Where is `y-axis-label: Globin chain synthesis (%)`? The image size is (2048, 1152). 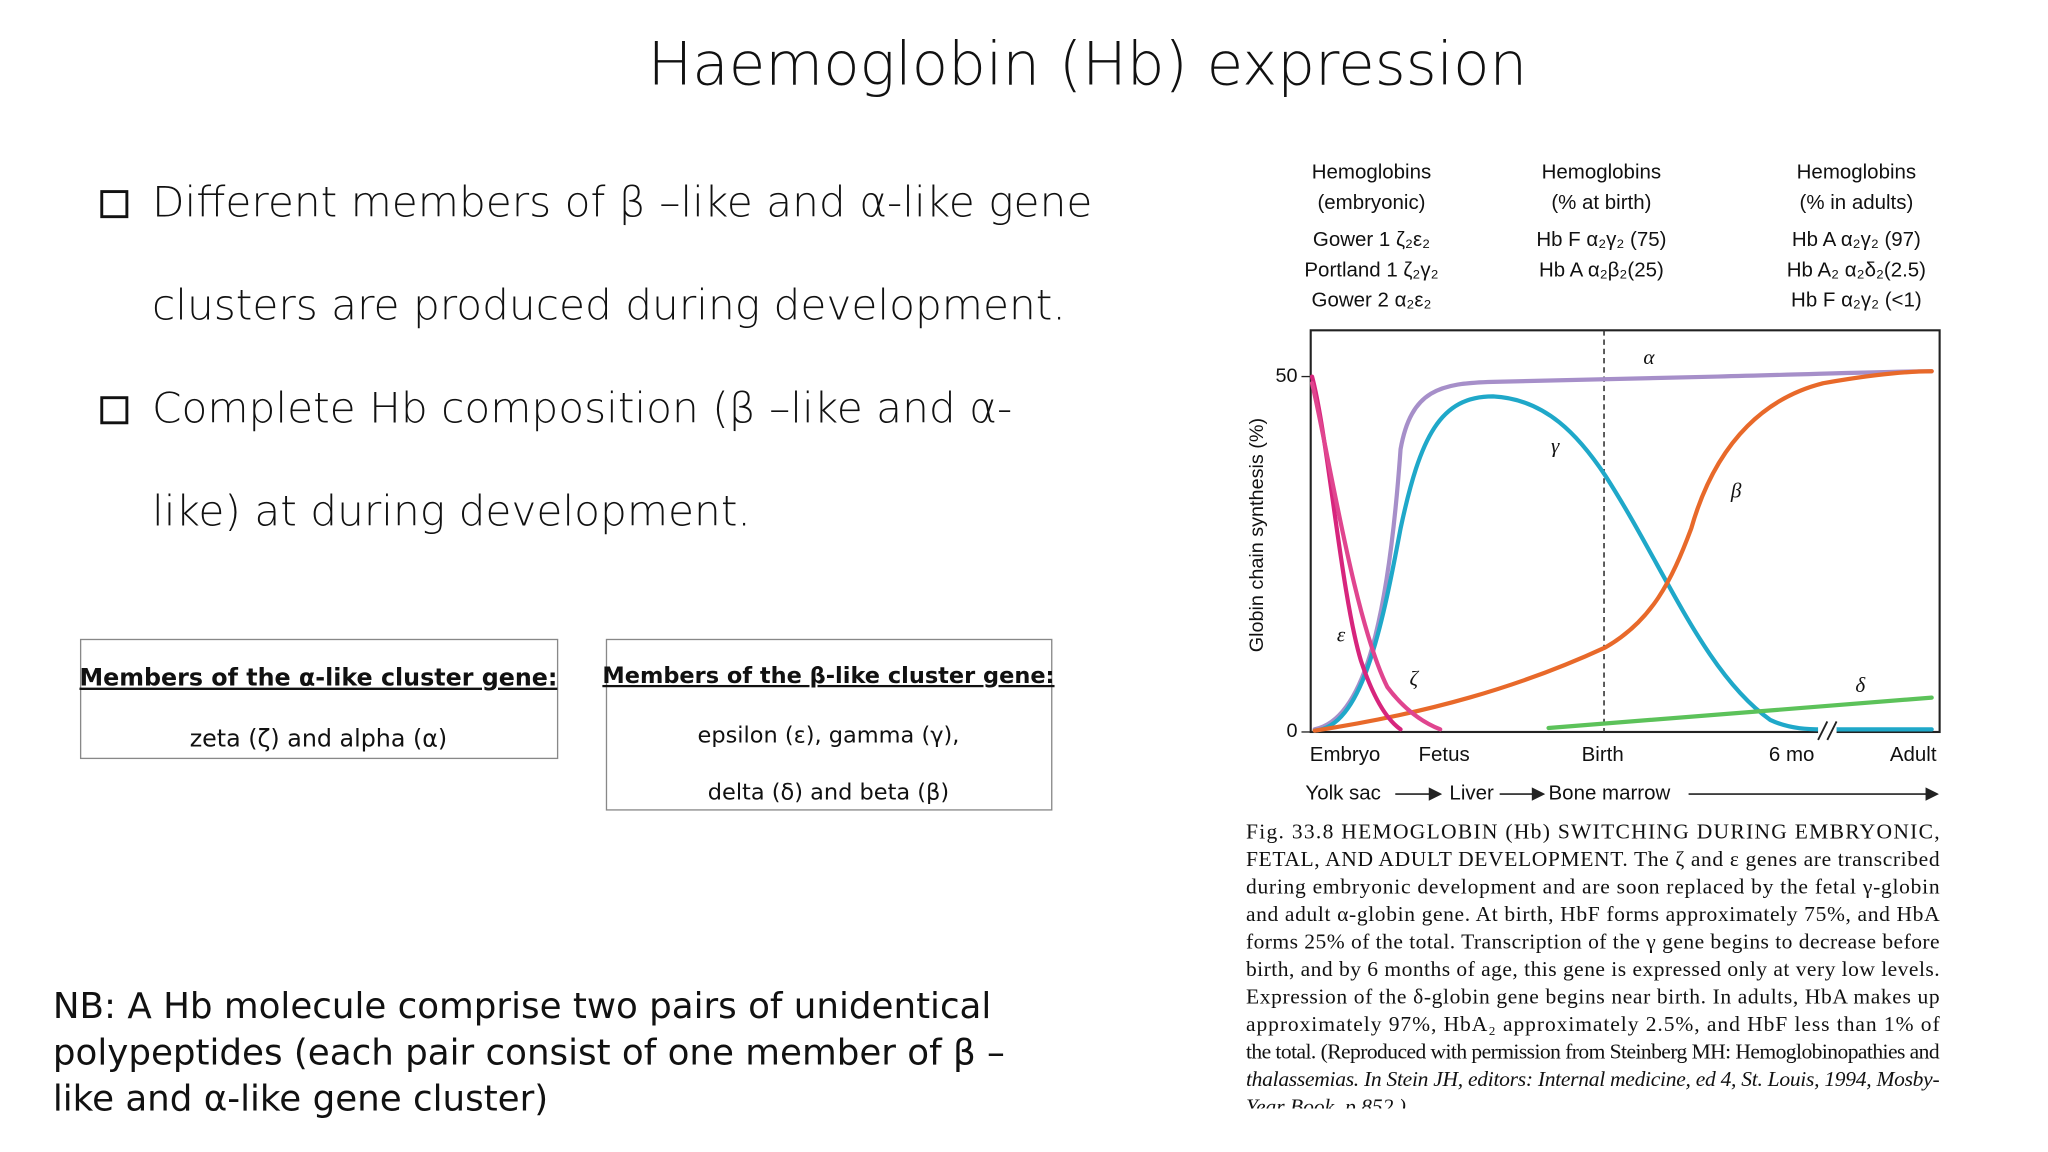 y-axis-label: Globin chain synthesis (%) is located at coordinates (1257, 535).